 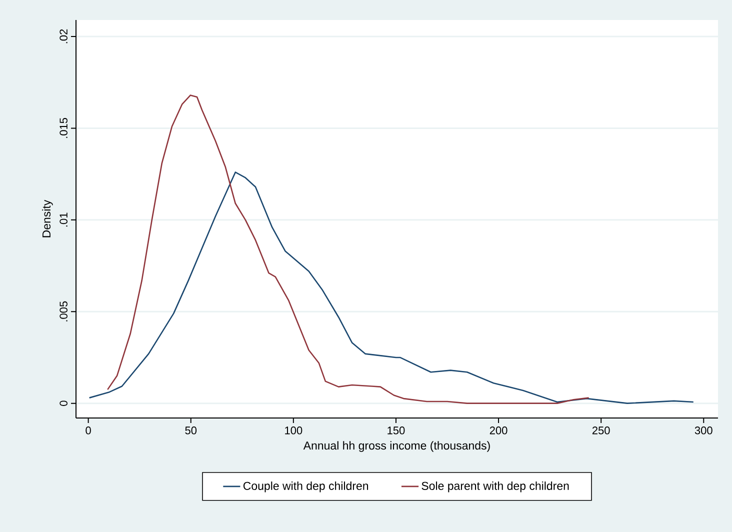 I want to click on x-tick-label: 300, so click(x=703, y=430).